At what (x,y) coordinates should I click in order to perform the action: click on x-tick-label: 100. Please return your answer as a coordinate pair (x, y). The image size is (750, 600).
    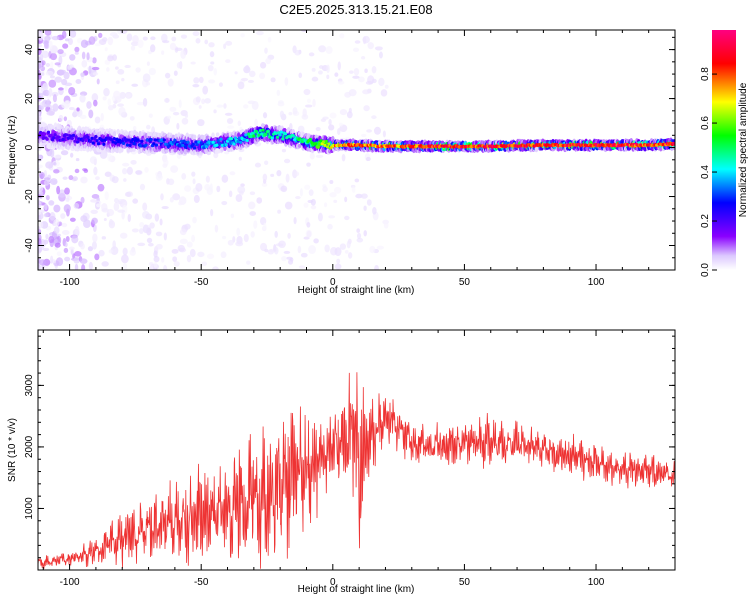
    Looking at the image, I should click on (596, 282).